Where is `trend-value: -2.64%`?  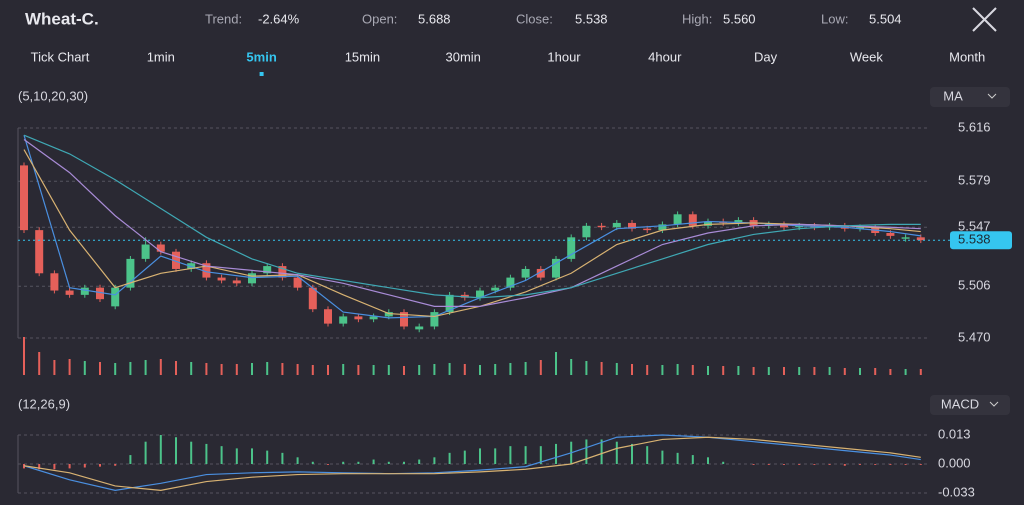
trend-value: -2.64% is located at coordinates (279, 18).